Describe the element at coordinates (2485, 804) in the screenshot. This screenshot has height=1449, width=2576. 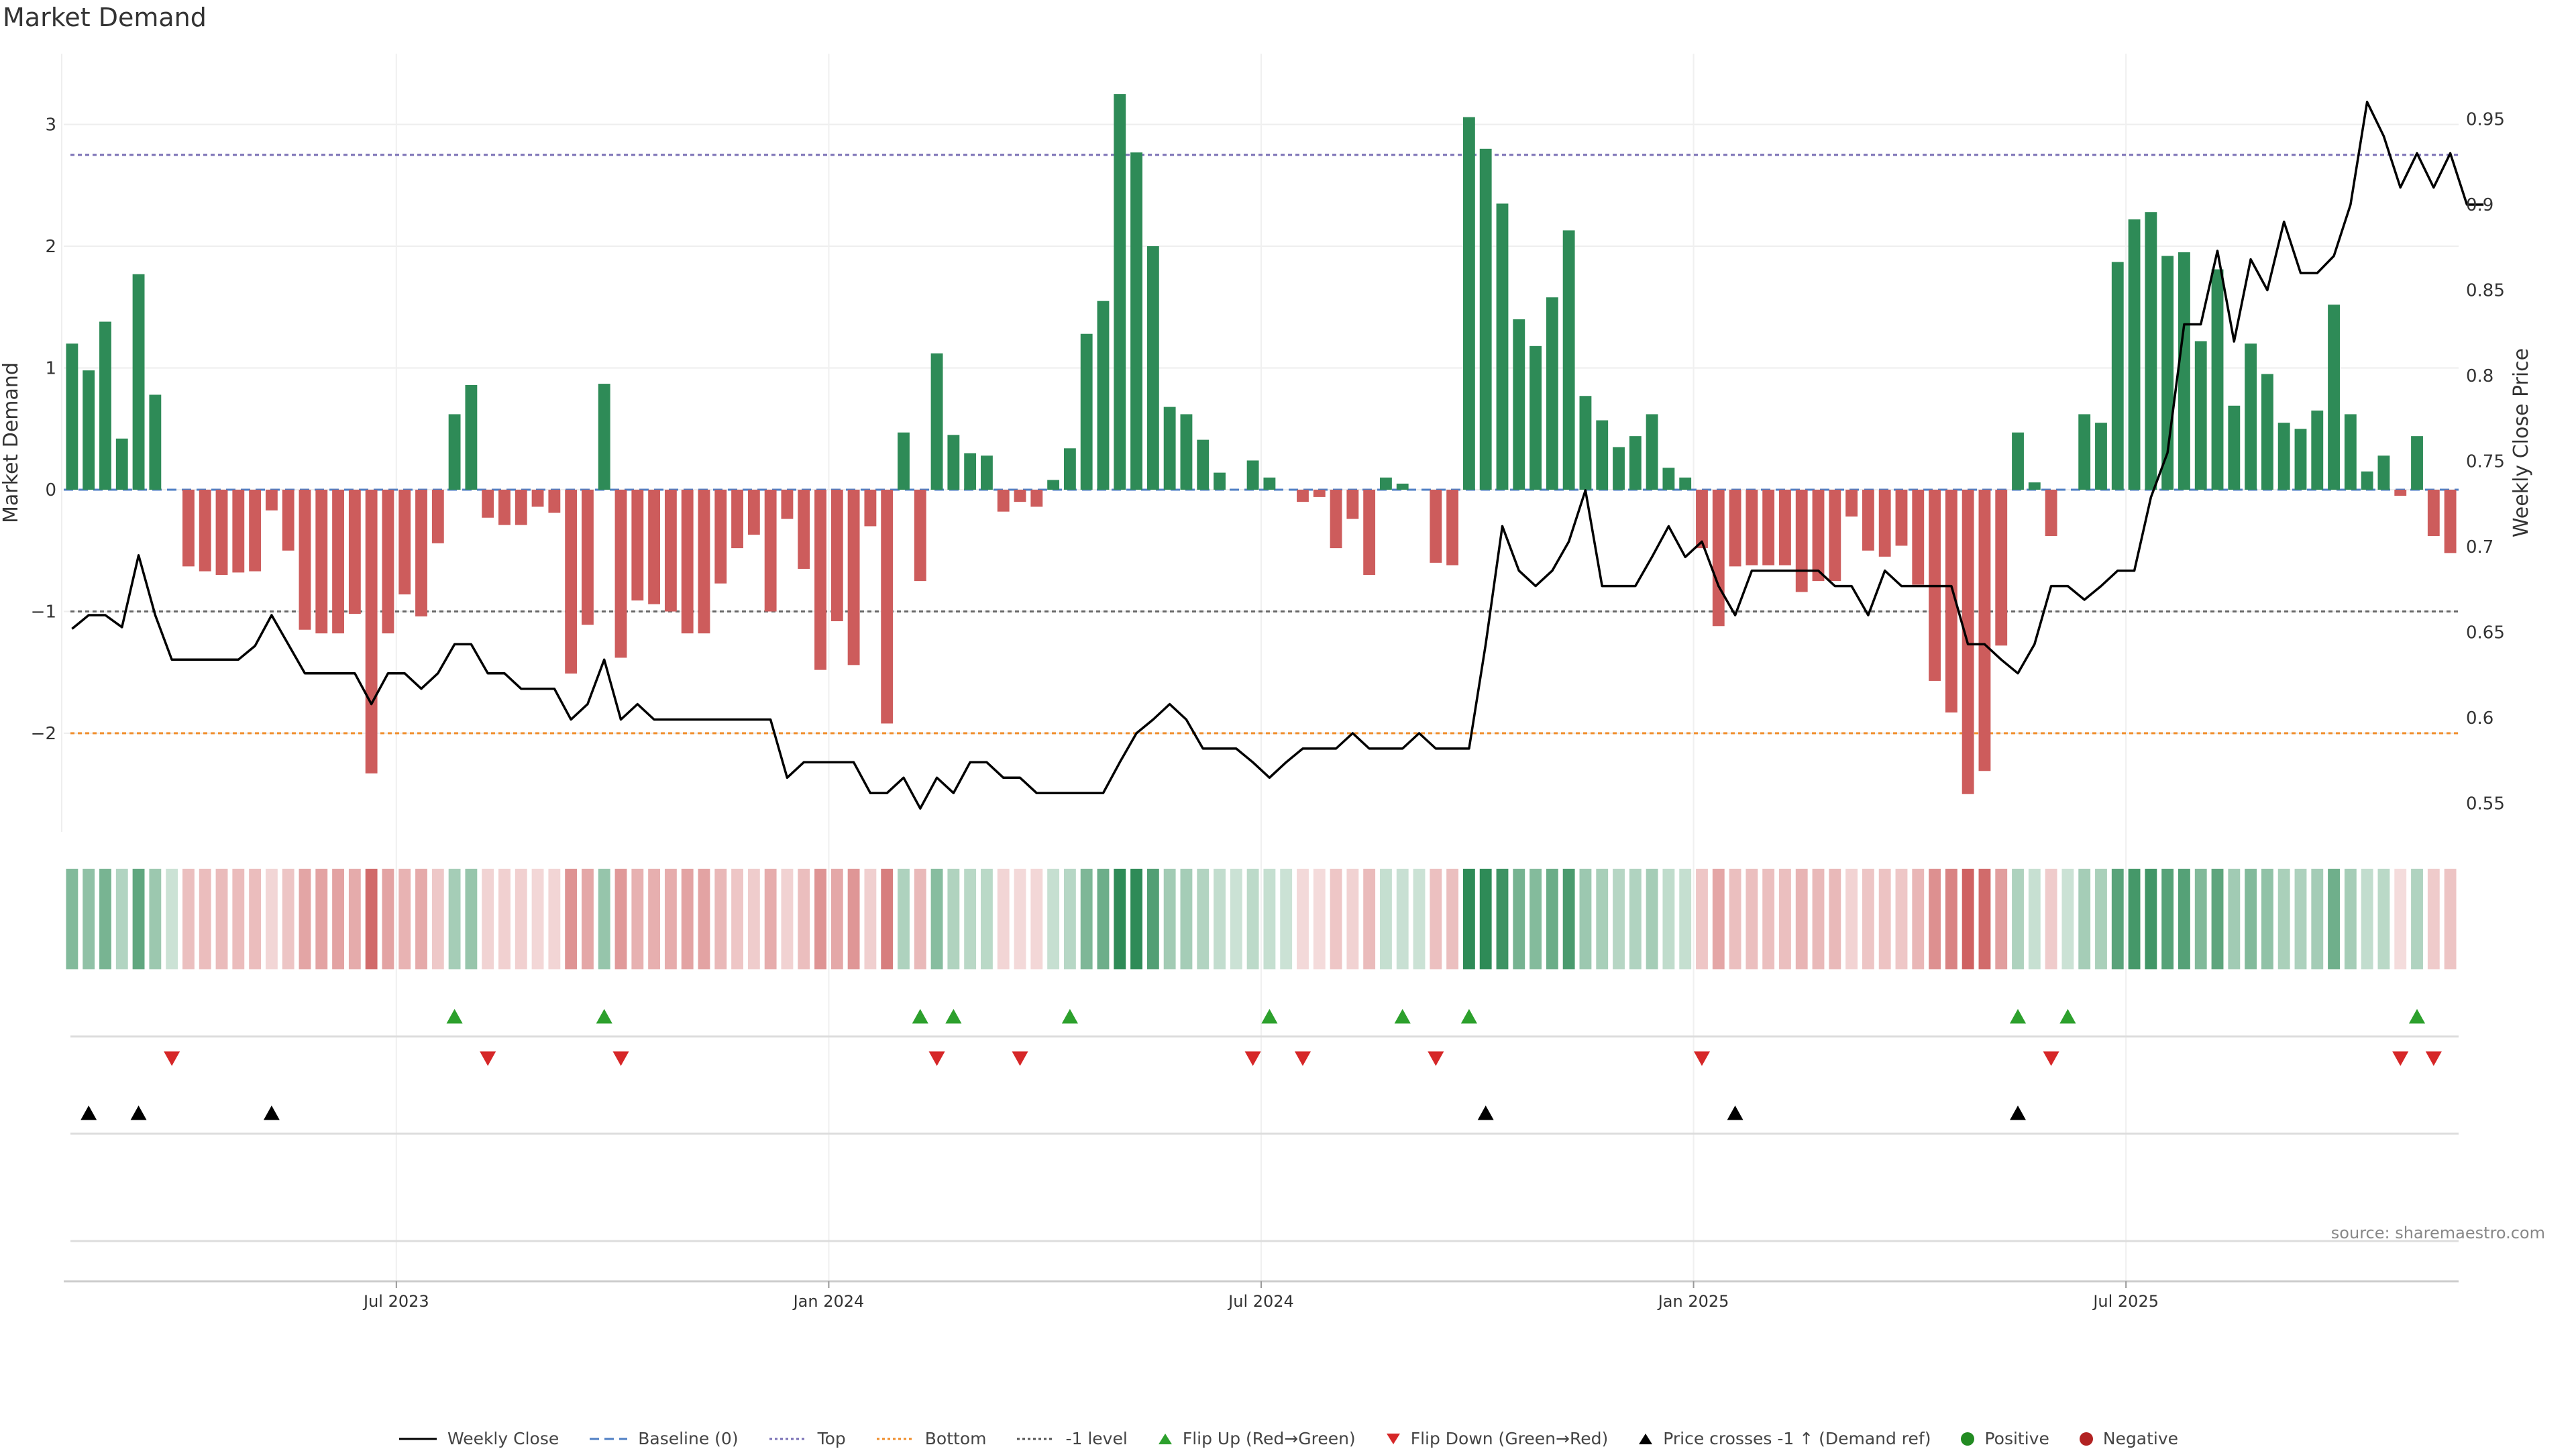
I see `y2-tick-label: 0.55` at that location.